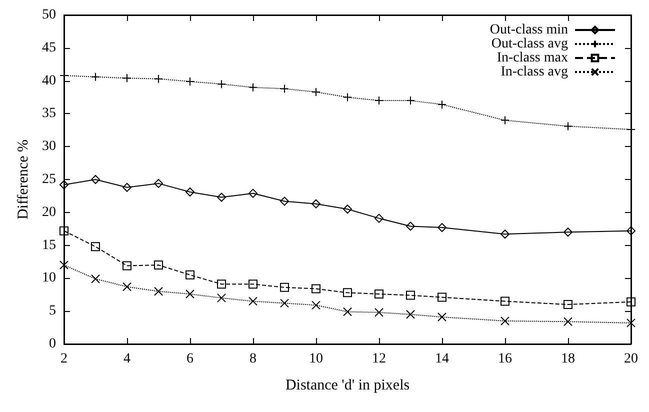  Describe the element at coordinates (49, 114) in the screenshot. I see `y-tick-label: 35` at that location.